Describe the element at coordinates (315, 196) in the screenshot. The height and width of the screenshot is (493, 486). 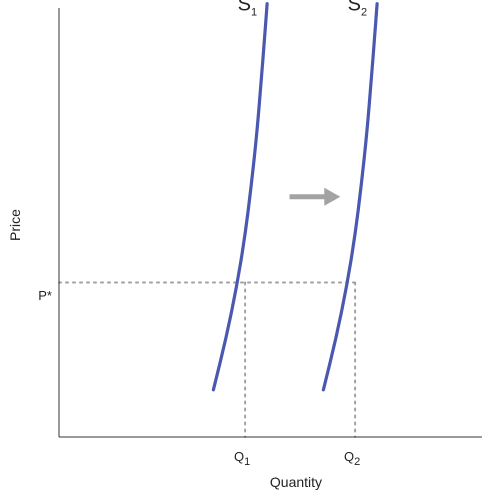
I see `shift-arrow` at that location.